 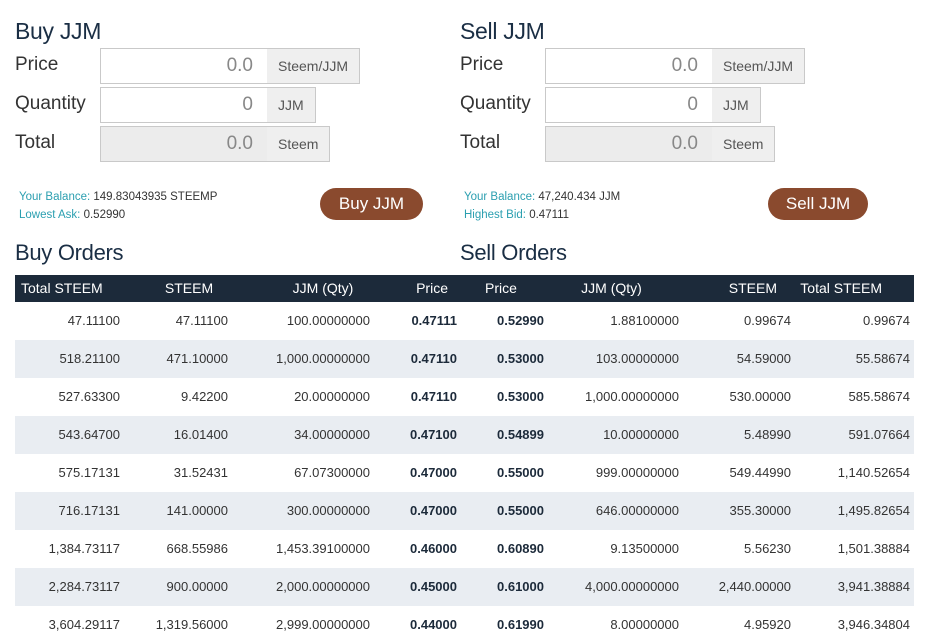 What do you see at coordinates (189, 288) in the screenshot?
I see `header-buy-steem: STEEM` at bounding box center [189, 288].